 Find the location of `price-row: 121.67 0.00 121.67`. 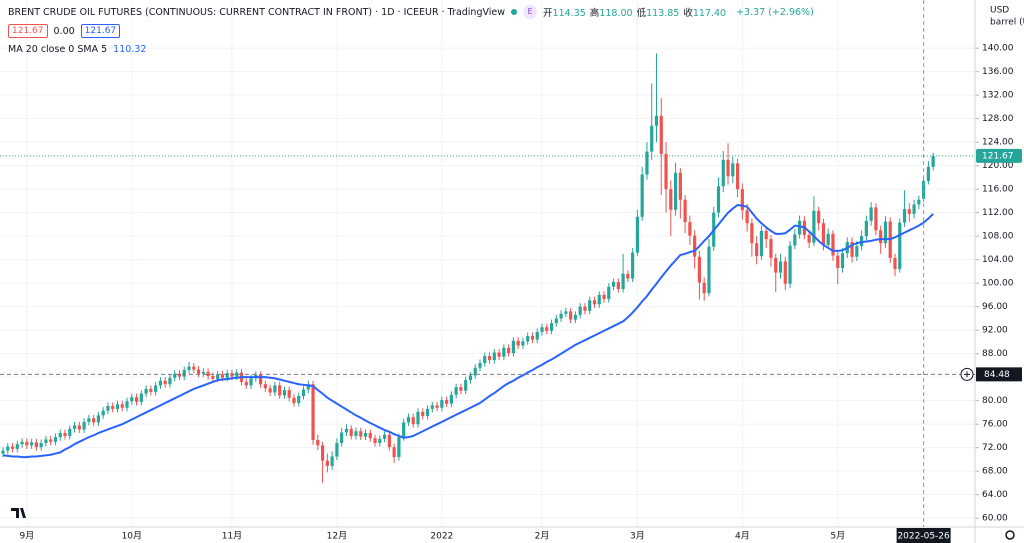

price-row: 121.67 0.00 121.67 is located at coordinates (64, 31).